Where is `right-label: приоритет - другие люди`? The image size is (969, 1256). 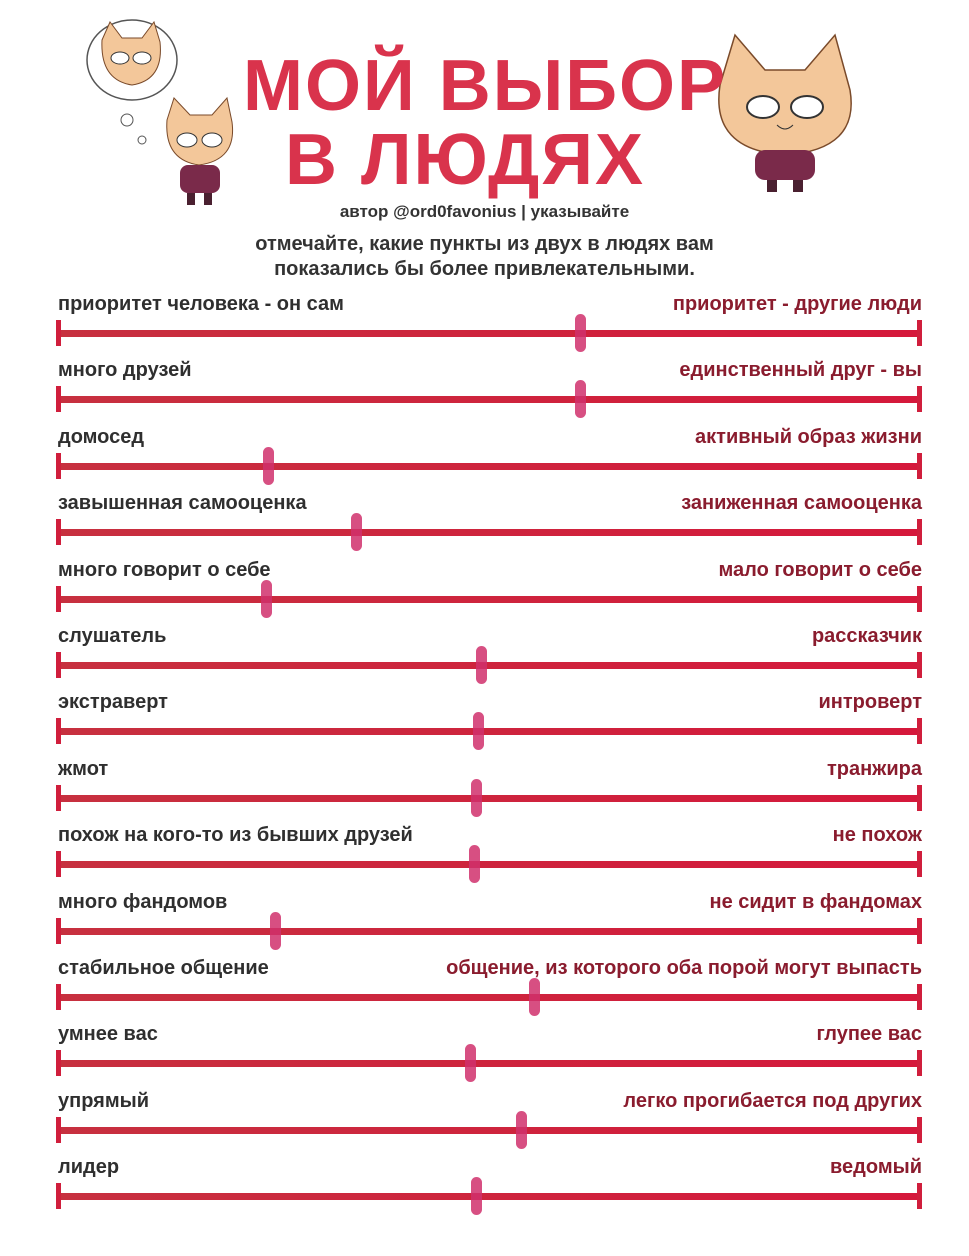
right-label: приоритет - другие люди is located at coordinates (797, 304).